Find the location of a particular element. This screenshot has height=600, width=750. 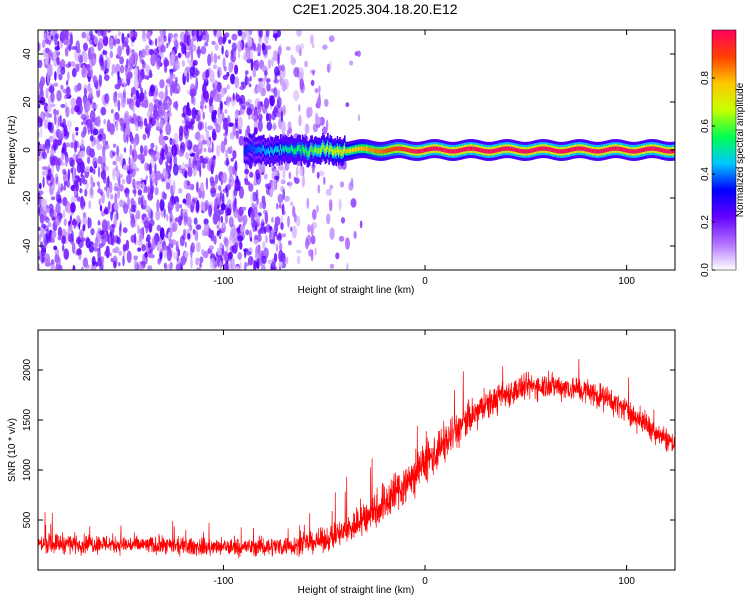

snr-y-tick-label: 2000 is located at coordinates (27, 369).